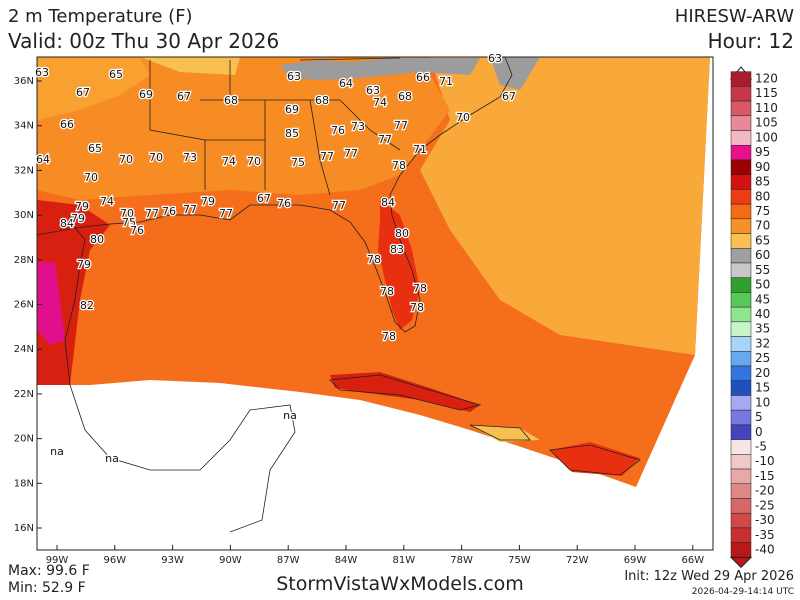  Describe the element at coordinates (759, 417) in the screenshot. I see `colorbar-label: 5` at that location.